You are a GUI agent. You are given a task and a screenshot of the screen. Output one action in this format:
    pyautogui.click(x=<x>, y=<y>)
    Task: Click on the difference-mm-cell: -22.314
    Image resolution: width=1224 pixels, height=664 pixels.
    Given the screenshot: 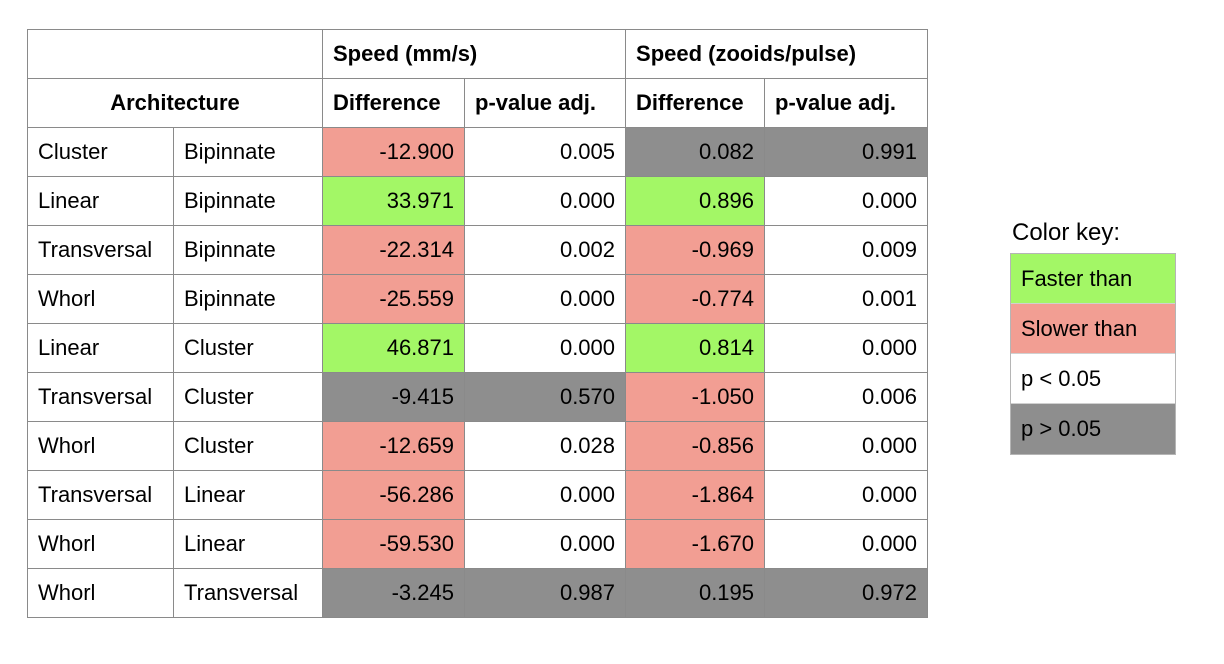 What is the action you would take?
    pyautogui.click(x=393, y=250)
    